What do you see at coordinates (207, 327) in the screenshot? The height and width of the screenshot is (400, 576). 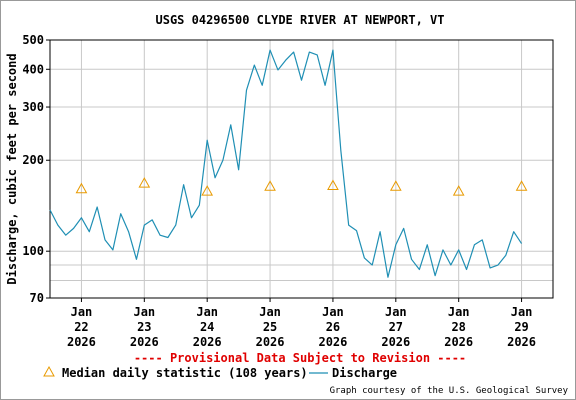 I see `x-tick-label: 24` at bounding box center [207, 327].